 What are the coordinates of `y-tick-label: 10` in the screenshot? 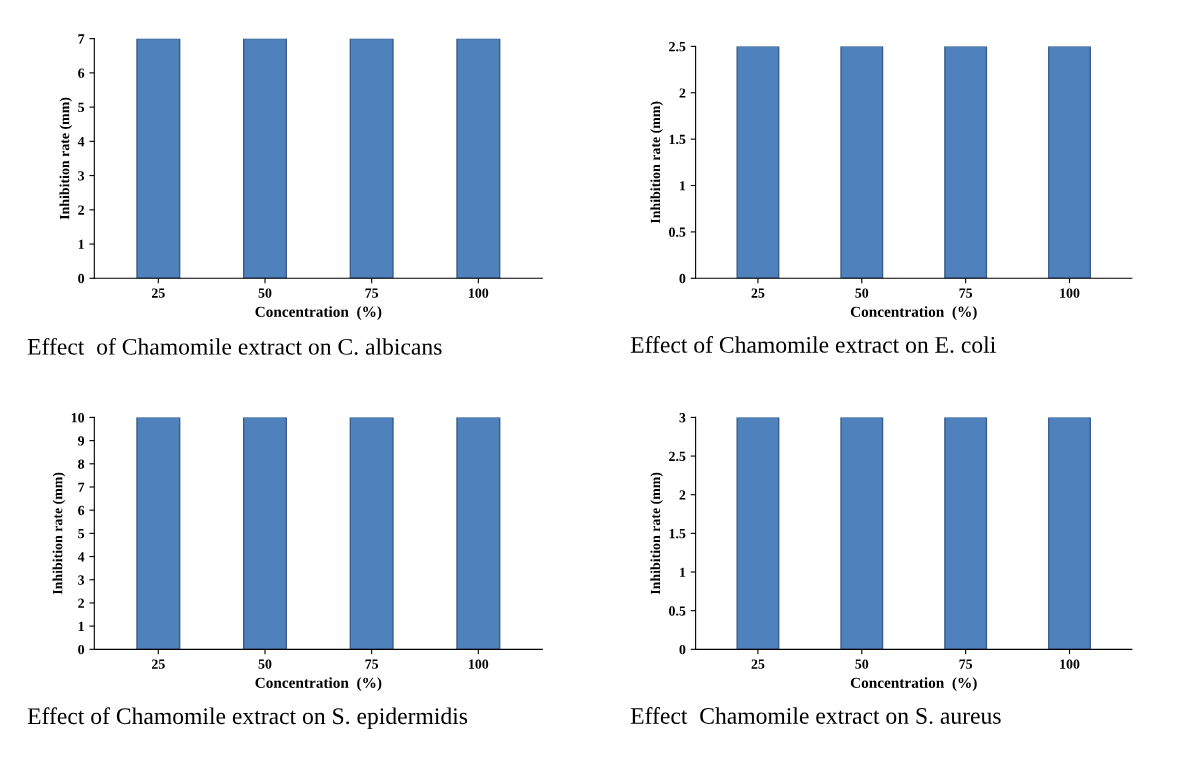 It's located at (78, 418).